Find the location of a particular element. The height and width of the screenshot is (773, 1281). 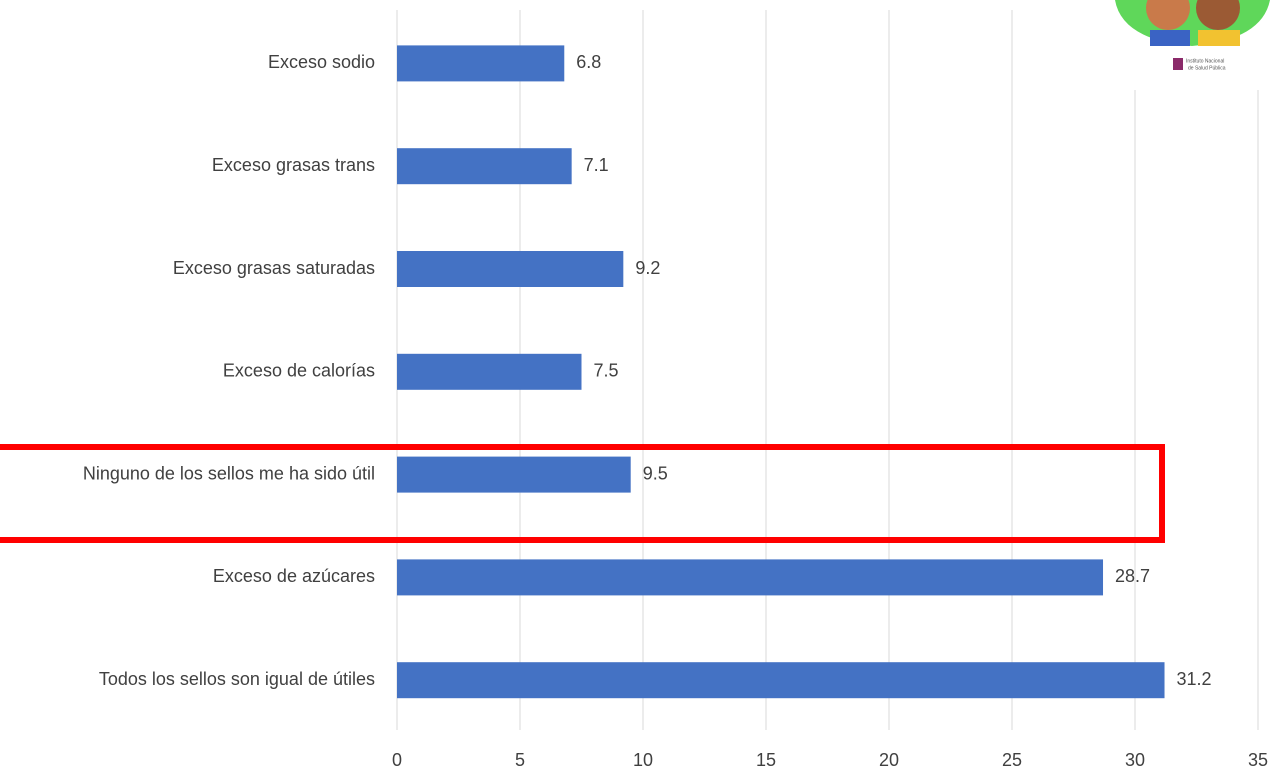

x-tick-label: 5 is located at coordinates (520, 760).